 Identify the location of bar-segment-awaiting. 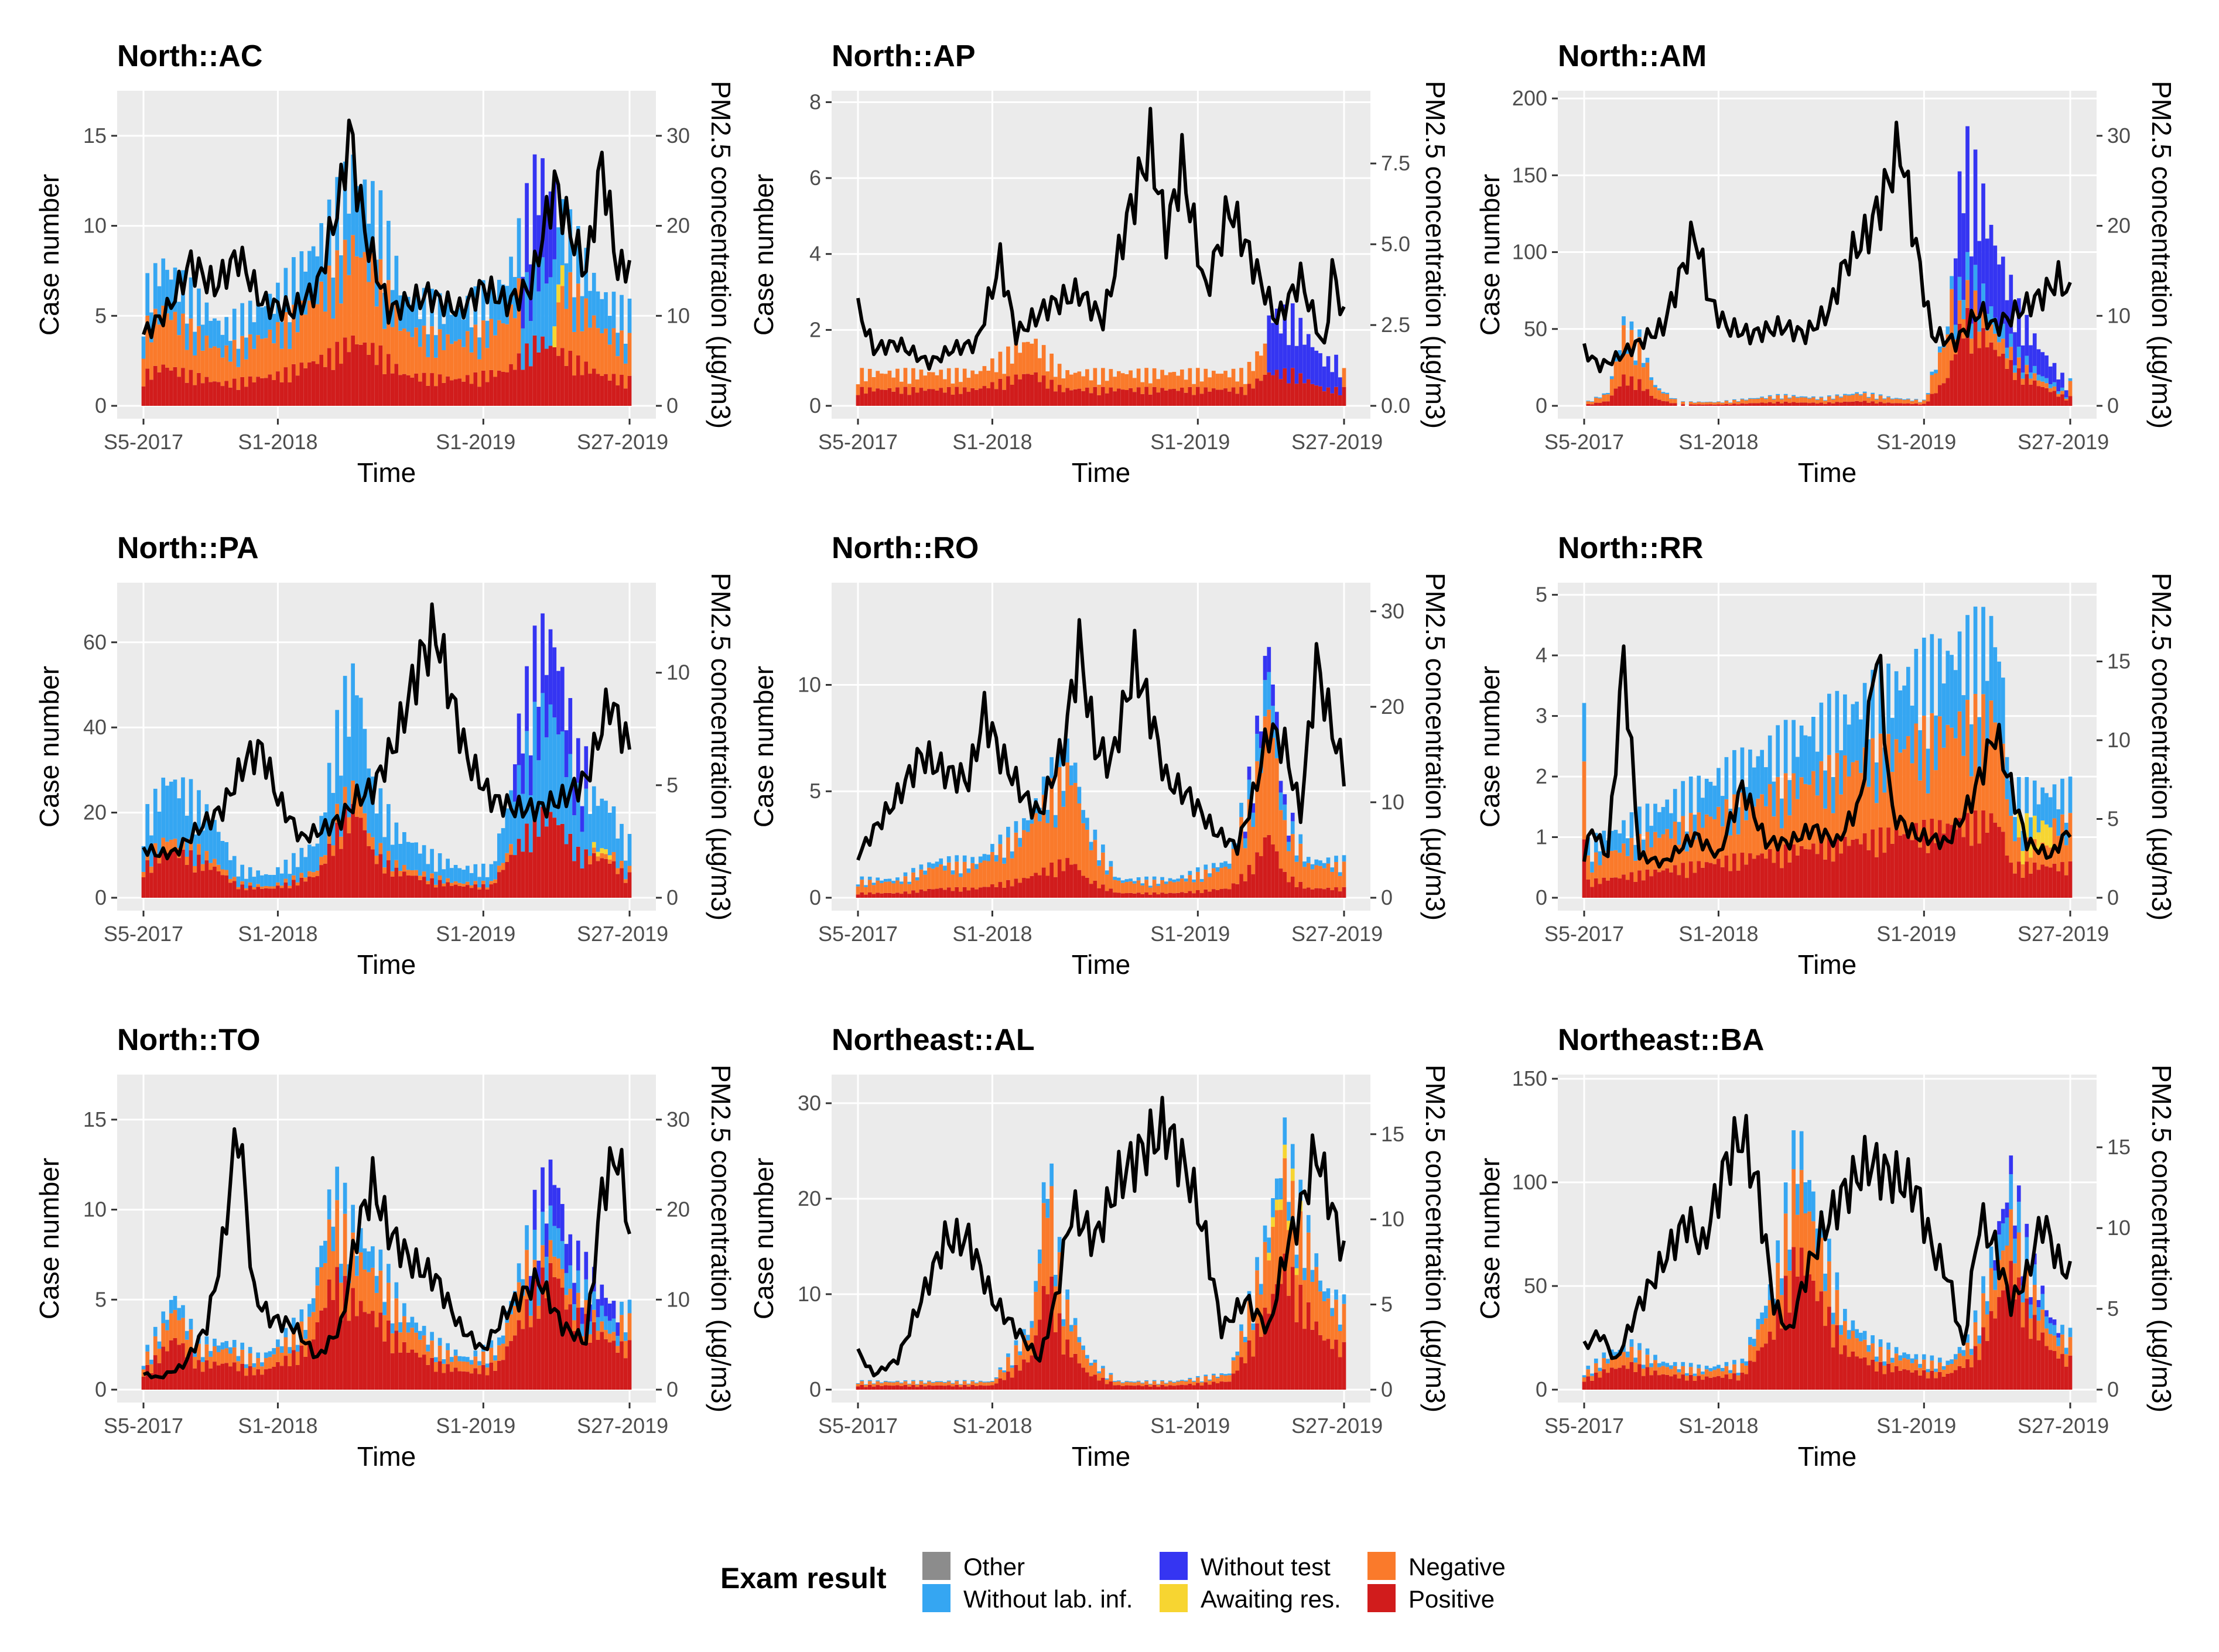
(1292, 1174).